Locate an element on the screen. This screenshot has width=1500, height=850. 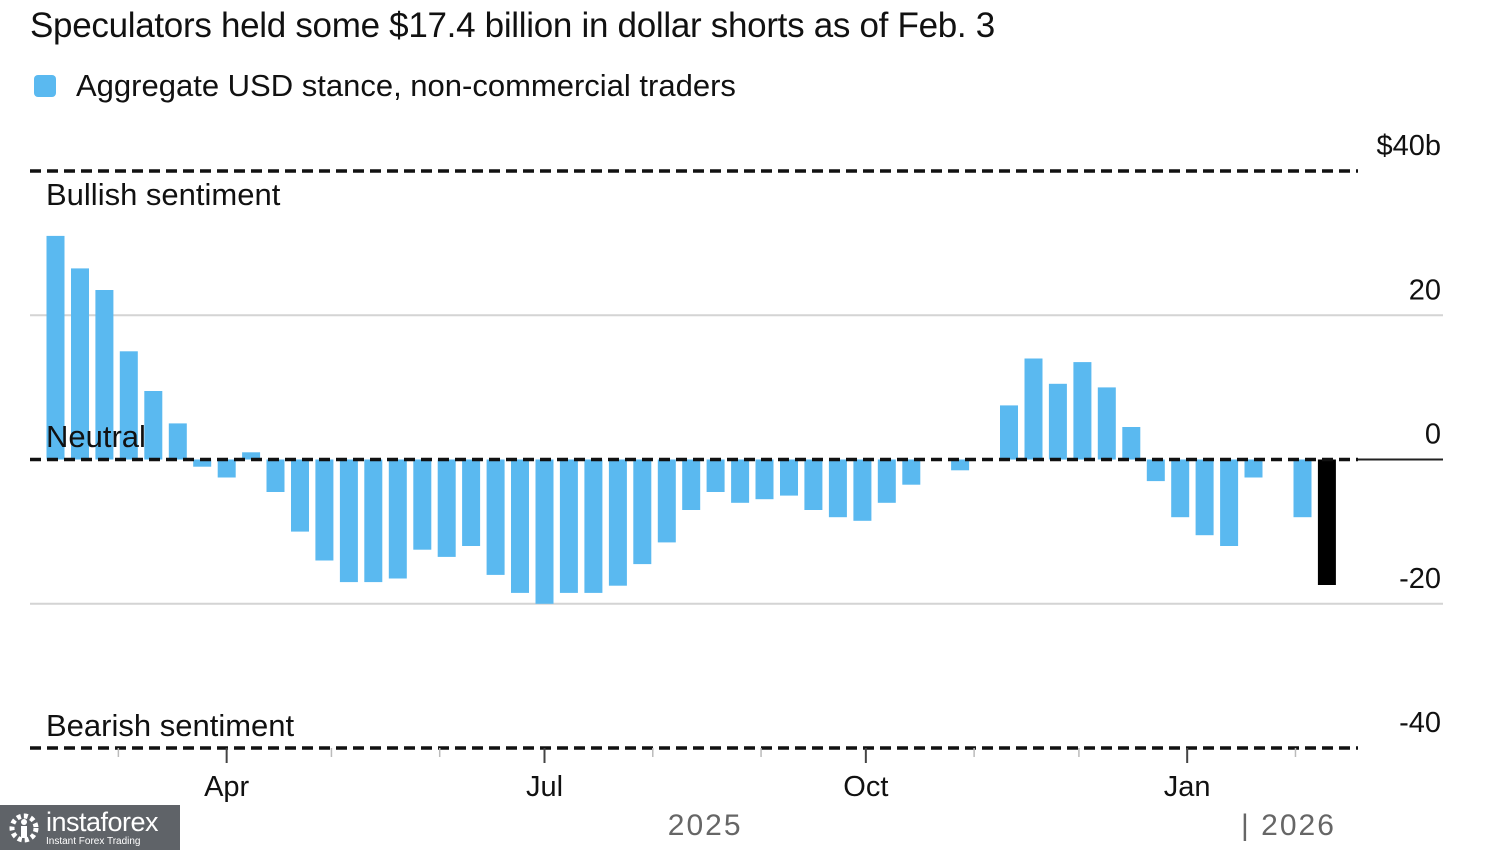
gear-logo-icon is located at coordinates (24, 827).